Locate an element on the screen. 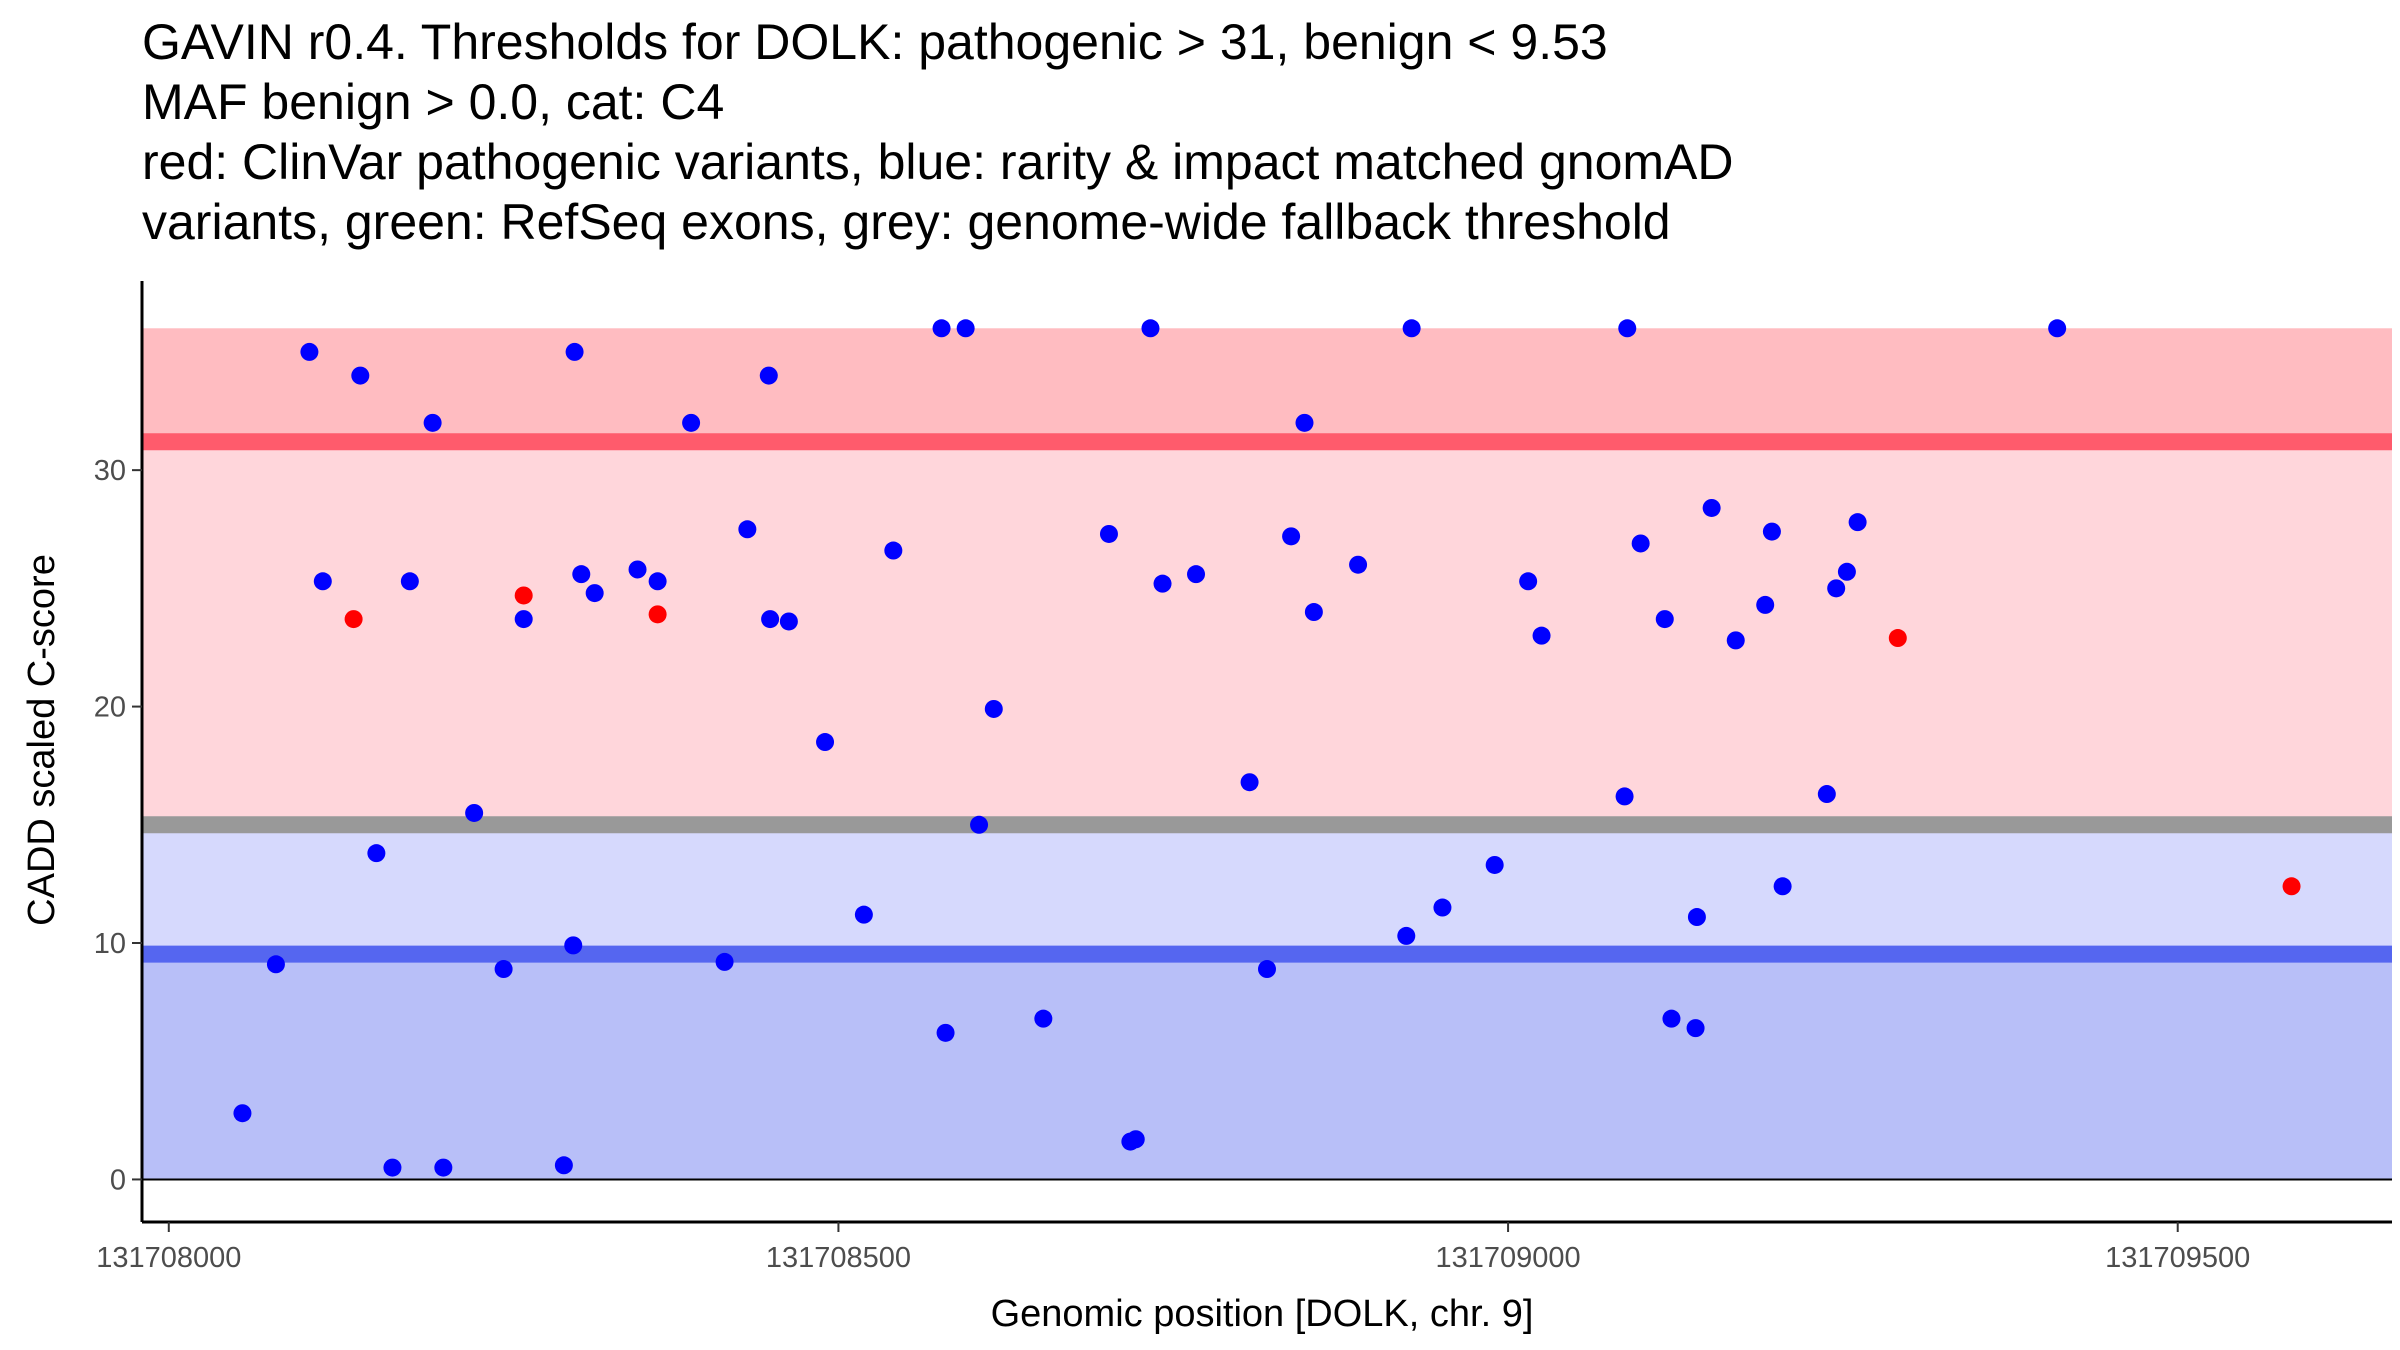 The width and height of the screenshot is (2400, 1350). pathogenic-max-band is located at coordinates (1267, 387).